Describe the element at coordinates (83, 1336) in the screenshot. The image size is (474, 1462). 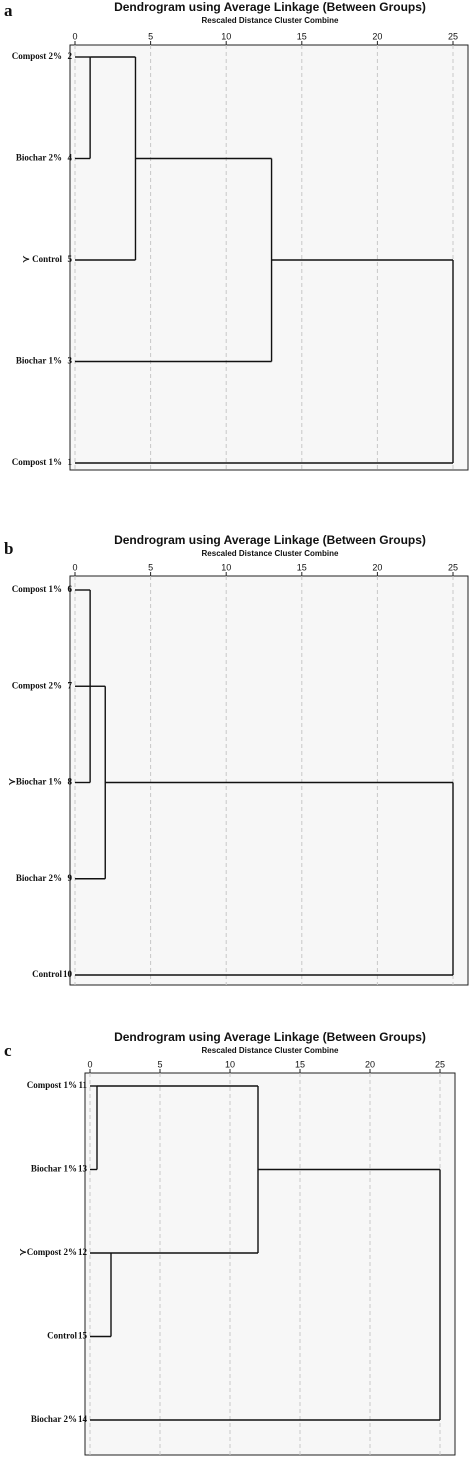
I see `leaf-id: 15` at that location.